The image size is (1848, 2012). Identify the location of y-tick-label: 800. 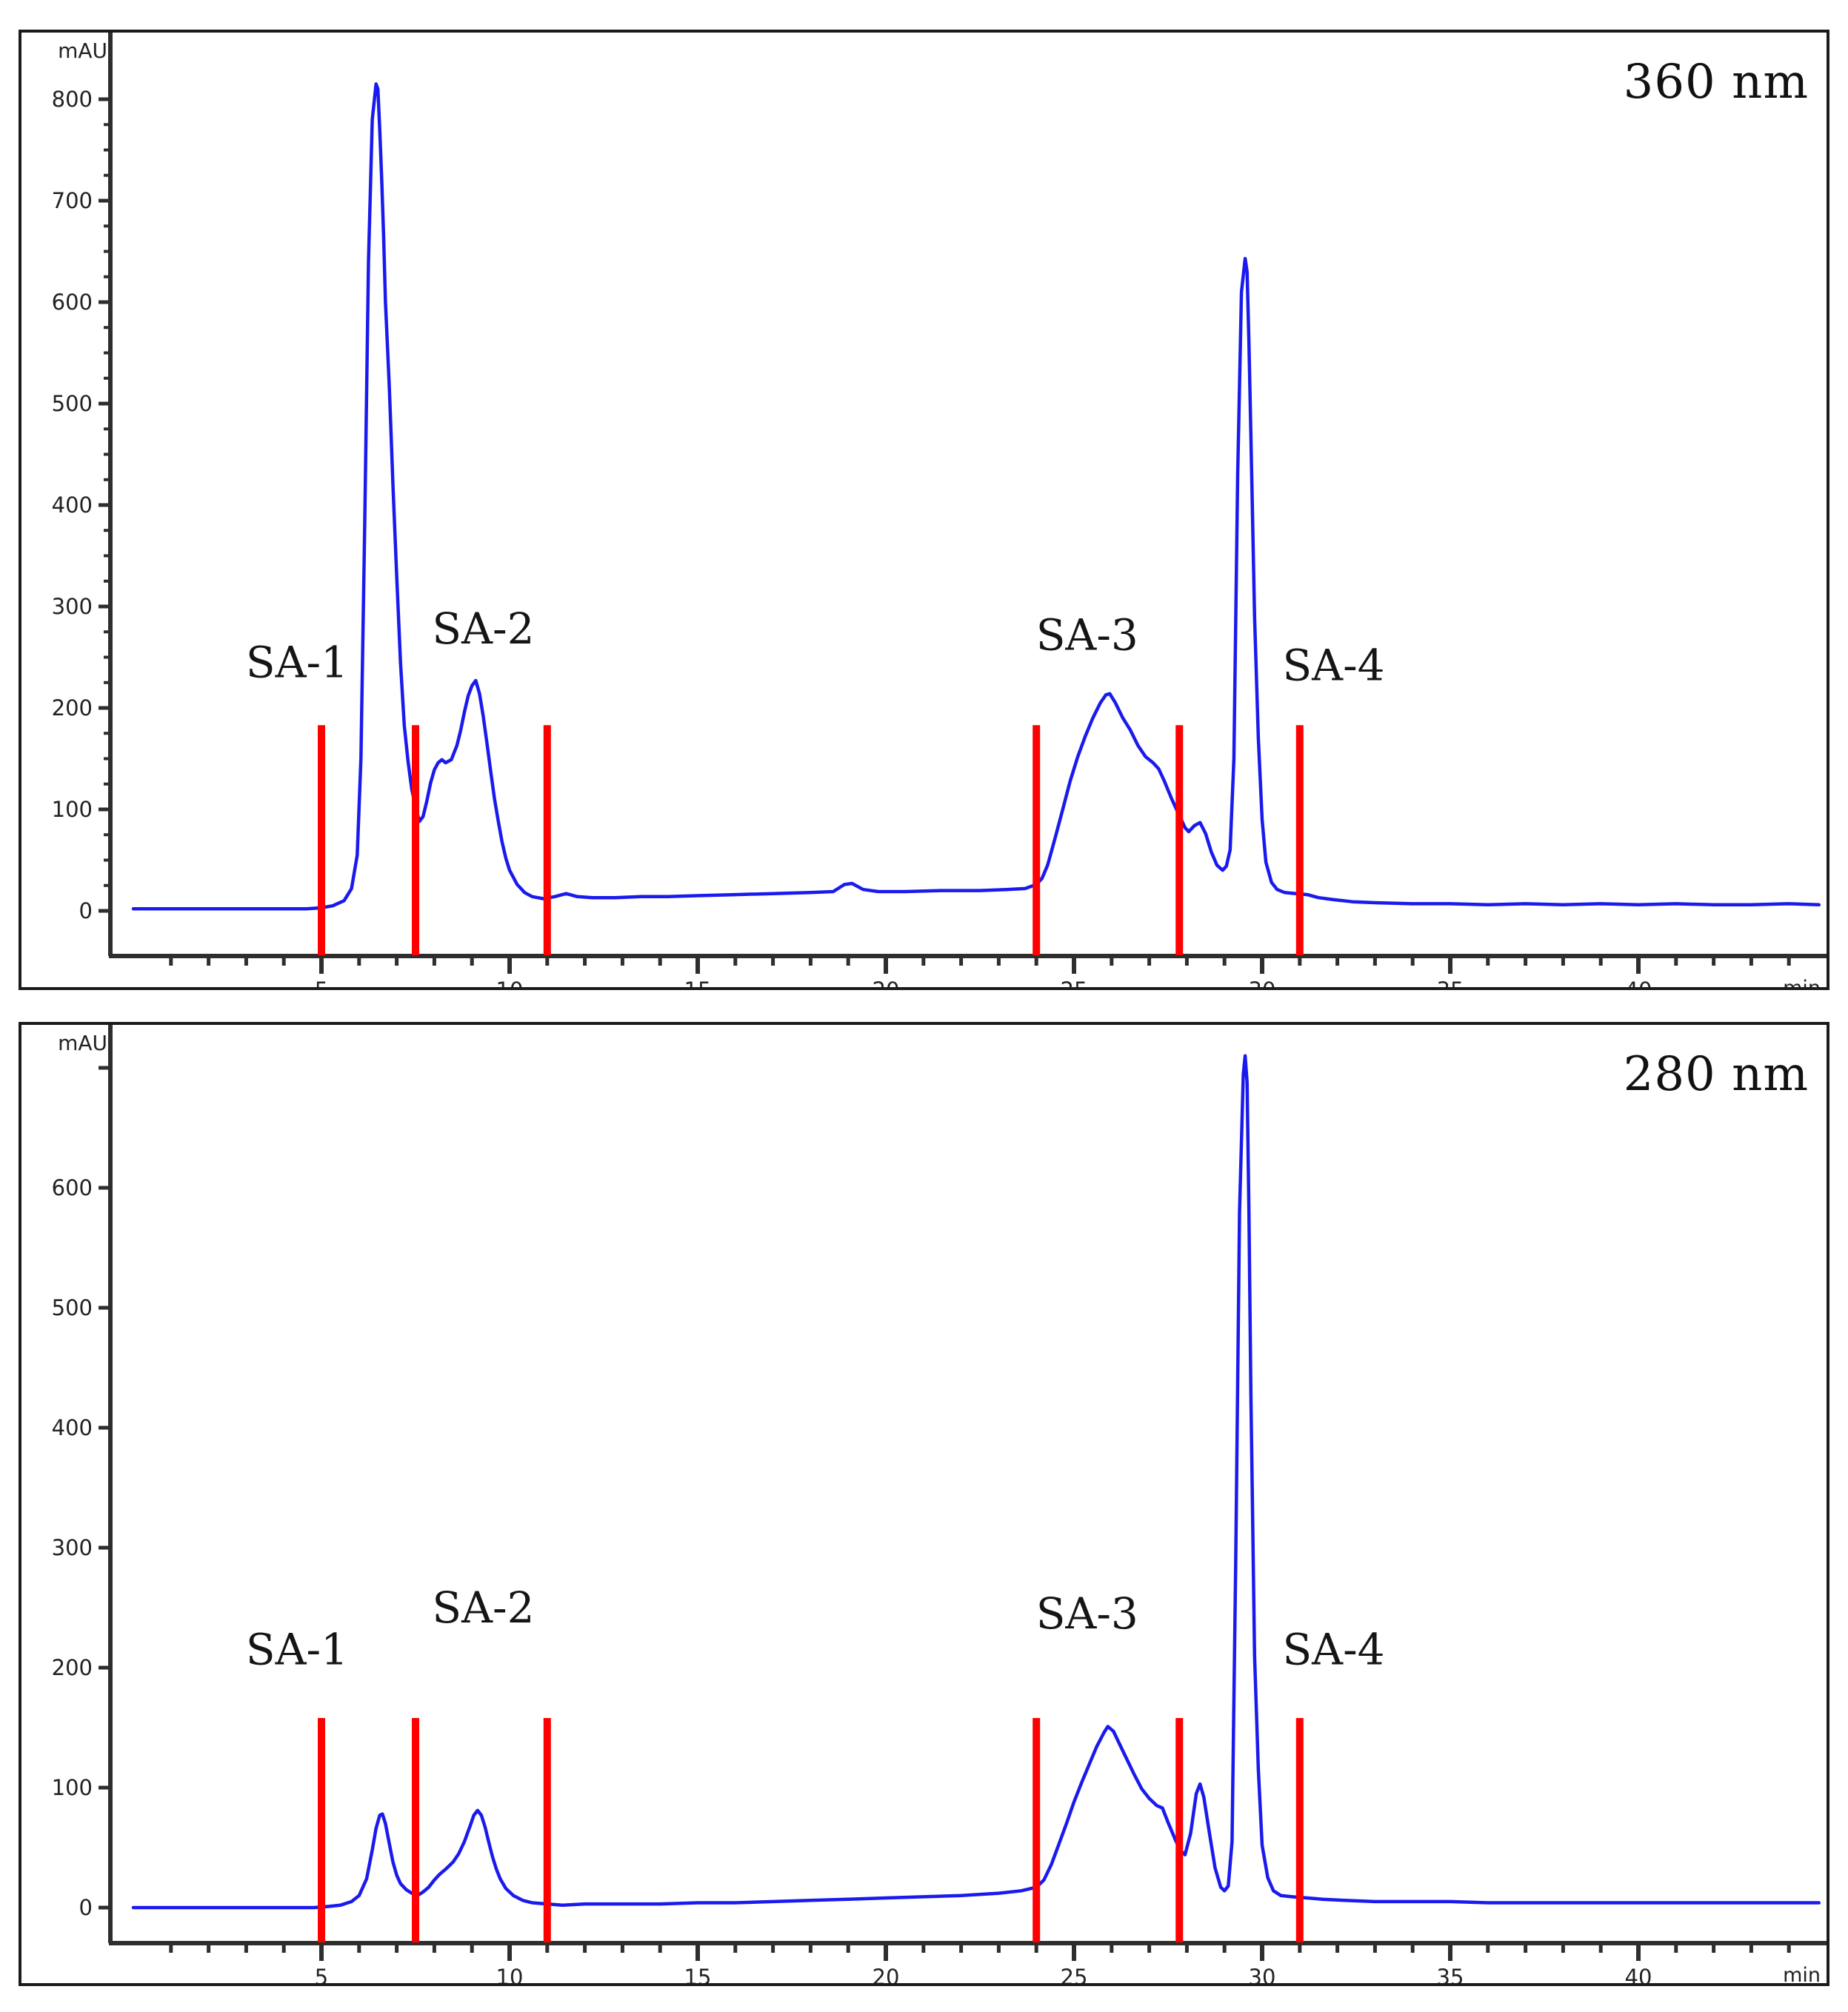
(72, 99).